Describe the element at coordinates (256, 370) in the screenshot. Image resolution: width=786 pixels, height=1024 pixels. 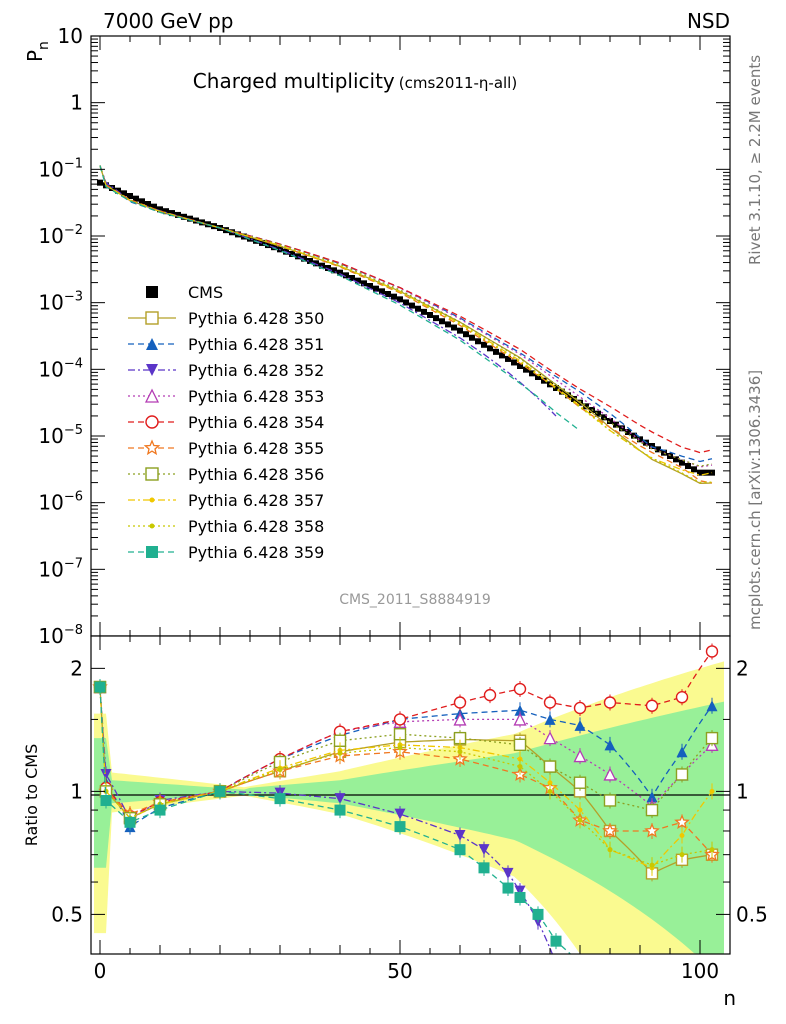
I see `legend-label: Pythia 6.428 352` at that location.